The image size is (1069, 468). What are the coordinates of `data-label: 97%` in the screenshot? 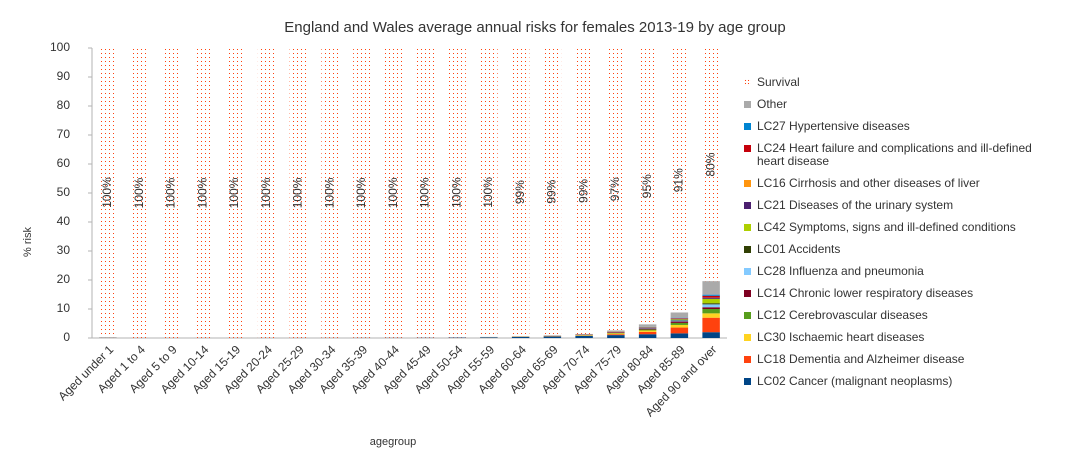 It's located at (615, 189).